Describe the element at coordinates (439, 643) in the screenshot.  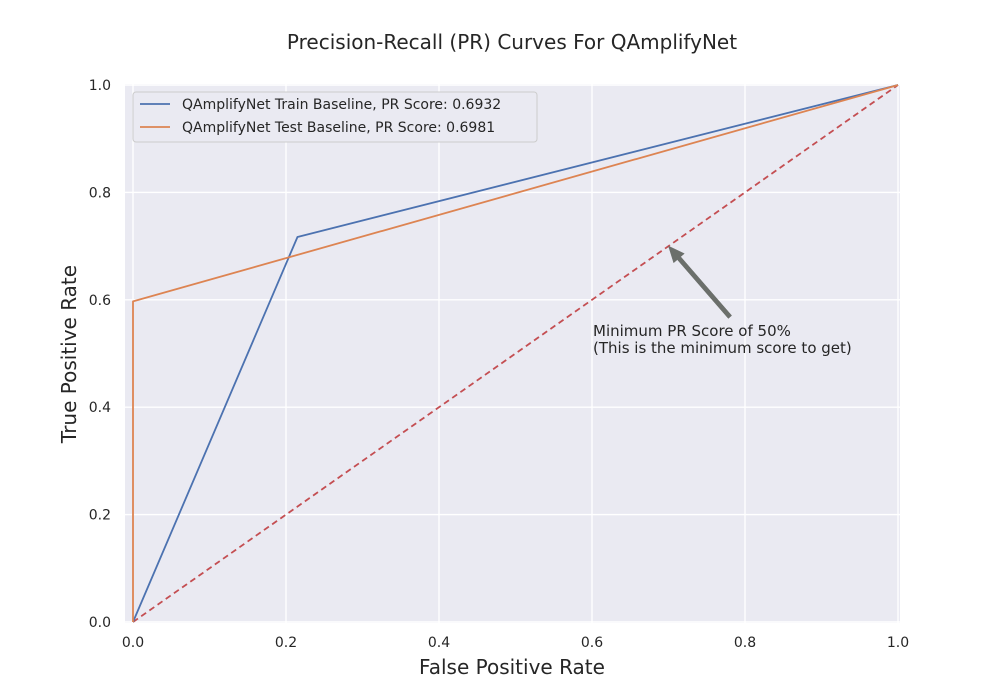
I see `x-tick-label: 0.4` at that location.